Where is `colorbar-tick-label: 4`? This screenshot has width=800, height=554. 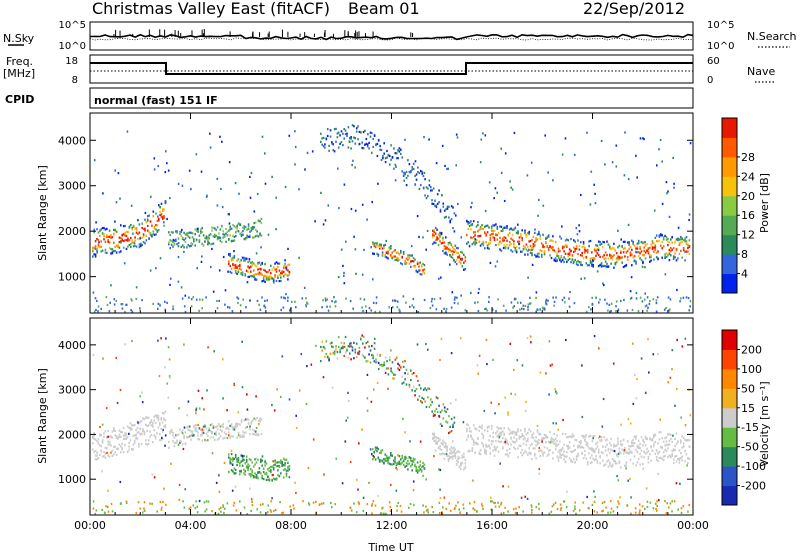
colorbar-tick-label: 4 is located at coordinates (744, 274).